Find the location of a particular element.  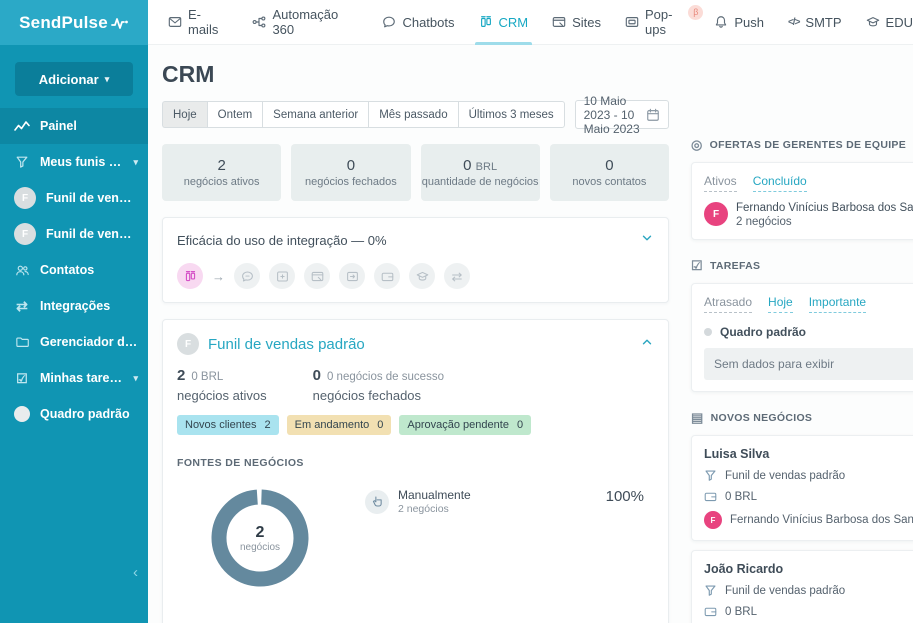

arrow-right-icon: → is located at coordinates (218, 276).